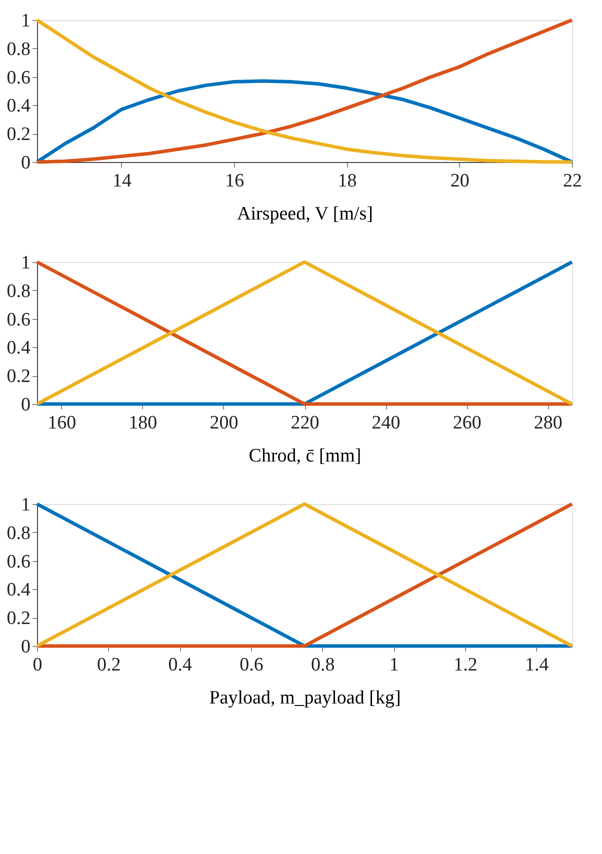 The image size is (602, 854). Describe the element at coordinates (305, 214) in the screenshot. I see `x-axis-title: Airspeed, V [m/s]` at that location.